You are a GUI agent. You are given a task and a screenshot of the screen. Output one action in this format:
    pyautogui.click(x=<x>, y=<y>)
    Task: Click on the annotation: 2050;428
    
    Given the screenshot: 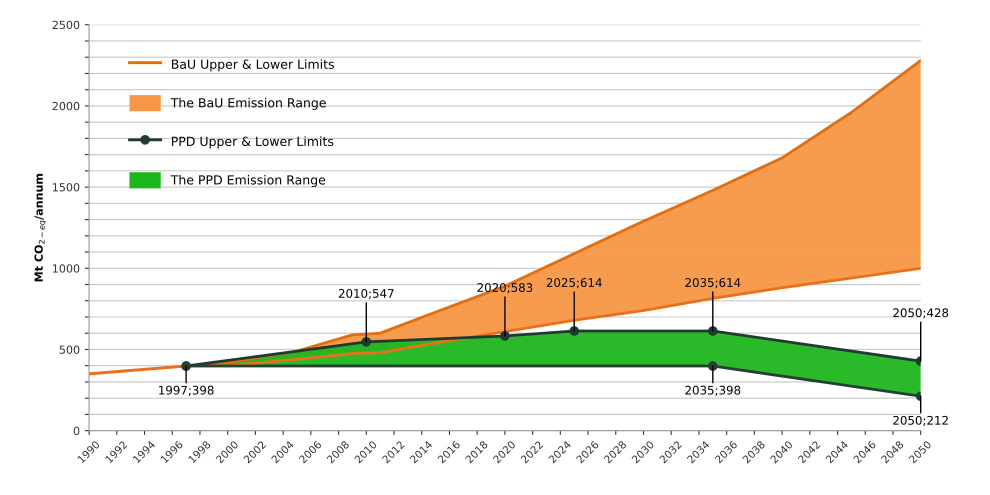 What is the action you would take?
    pyautogui.click(x=920, y=313)
    